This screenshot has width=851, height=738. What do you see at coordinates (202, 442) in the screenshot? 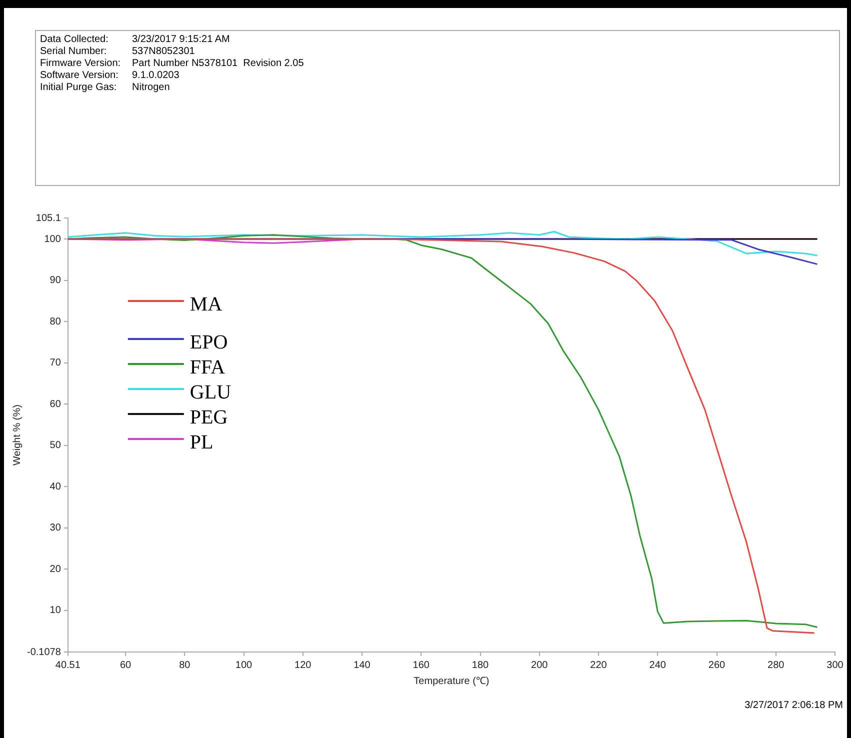
I see `legend-label: PL` at bounding box center [202, 442].